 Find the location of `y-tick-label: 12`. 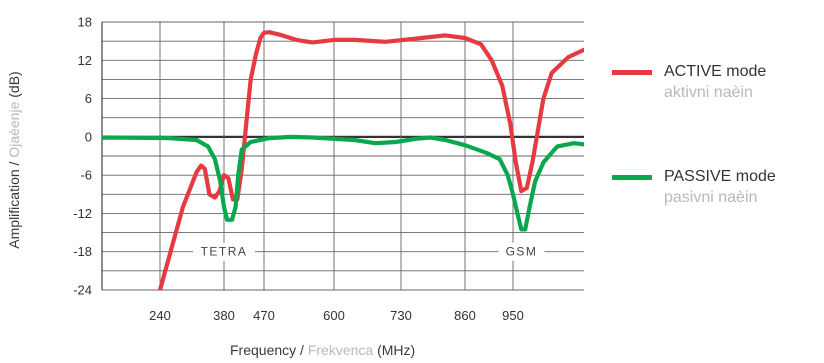

y-tick-label: 12 is located at coordinates (85, 60).